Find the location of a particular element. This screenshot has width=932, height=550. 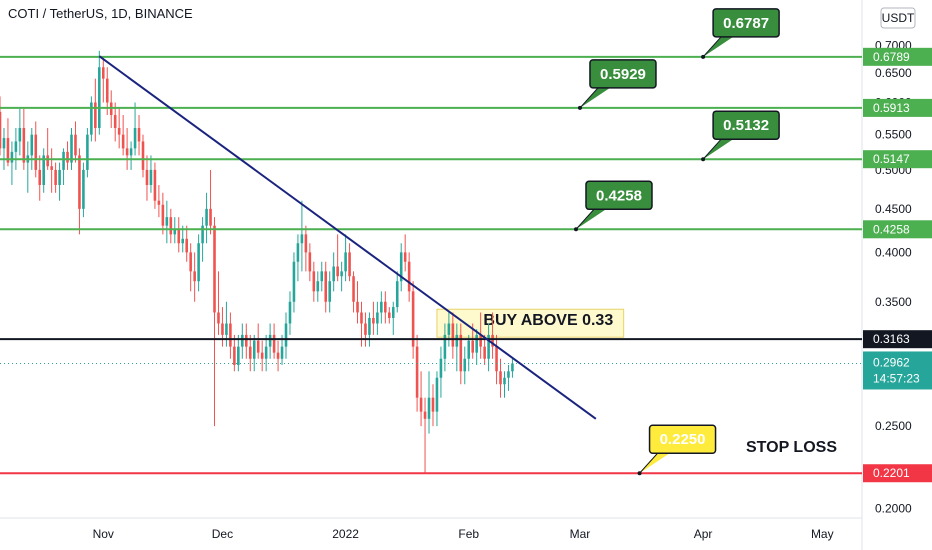

currency-badge is located at coordinates (898, 18).